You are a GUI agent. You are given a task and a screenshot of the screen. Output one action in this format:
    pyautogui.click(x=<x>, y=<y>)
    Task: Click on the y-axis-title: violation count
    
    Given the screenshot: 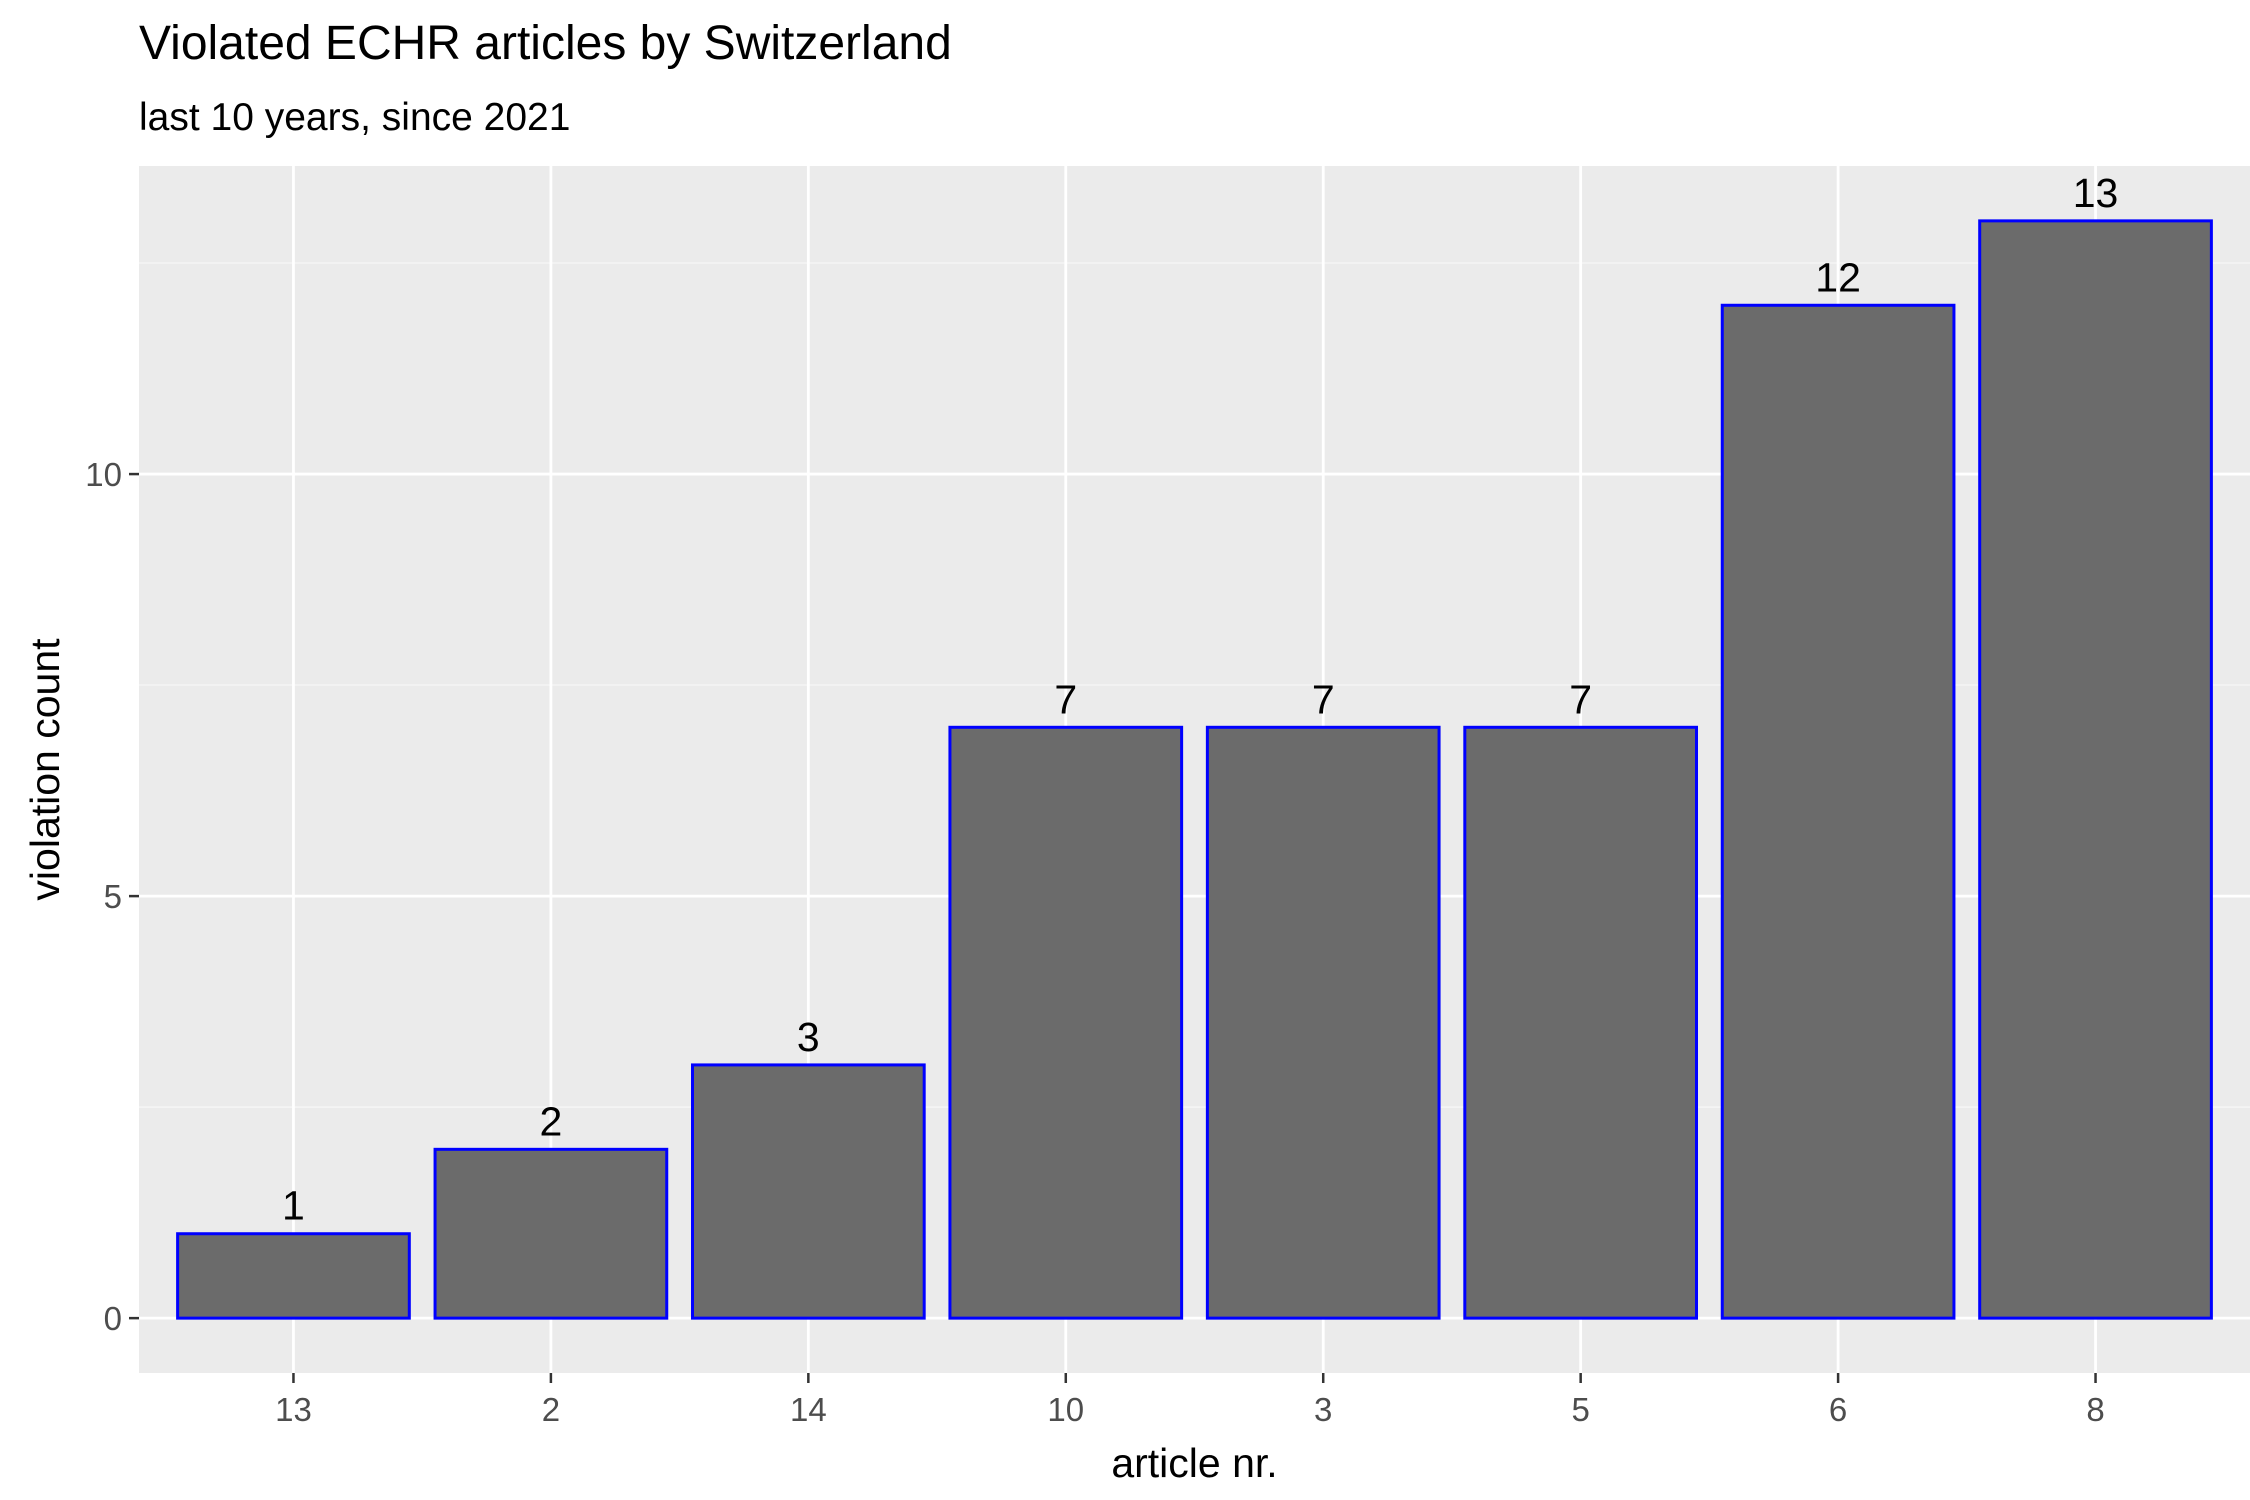 What is the action you would take?
    pyautogui.click(x=45, y=769)
    